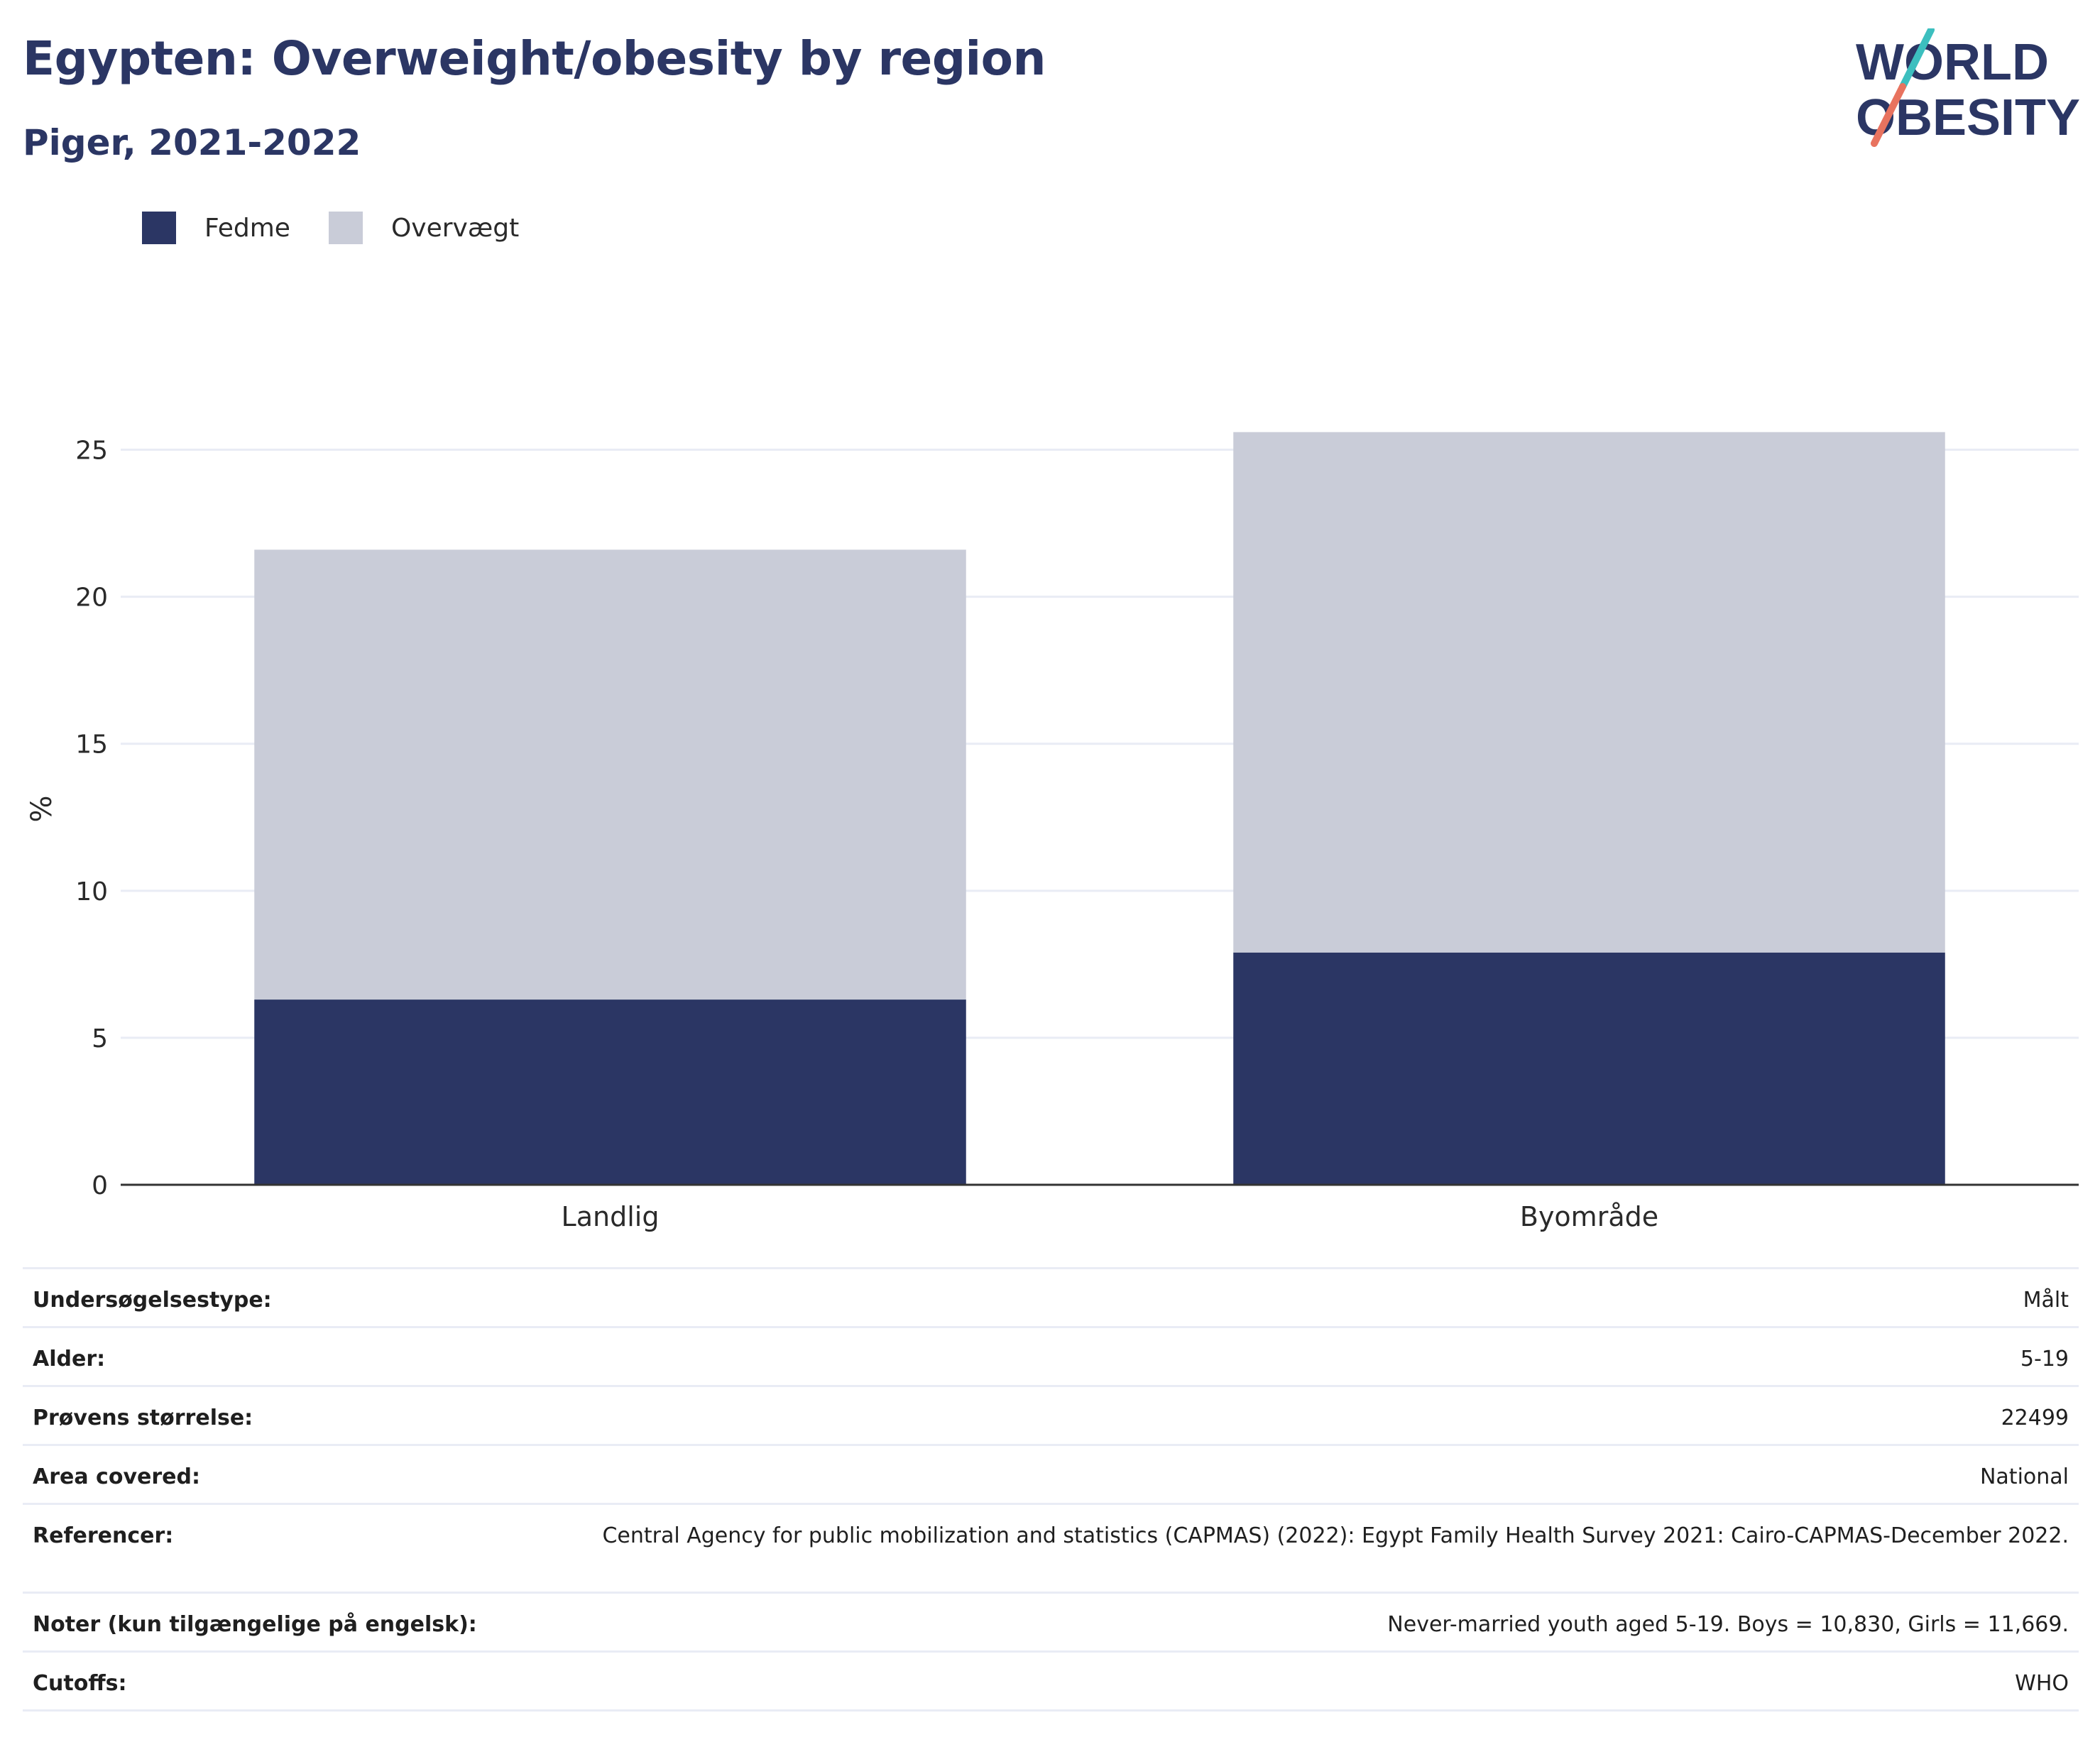 The image size is (2100, 1747). Describe the element at coordinates (69, 1359) in the screenshot. I see `info-label: Alder:` at that location.